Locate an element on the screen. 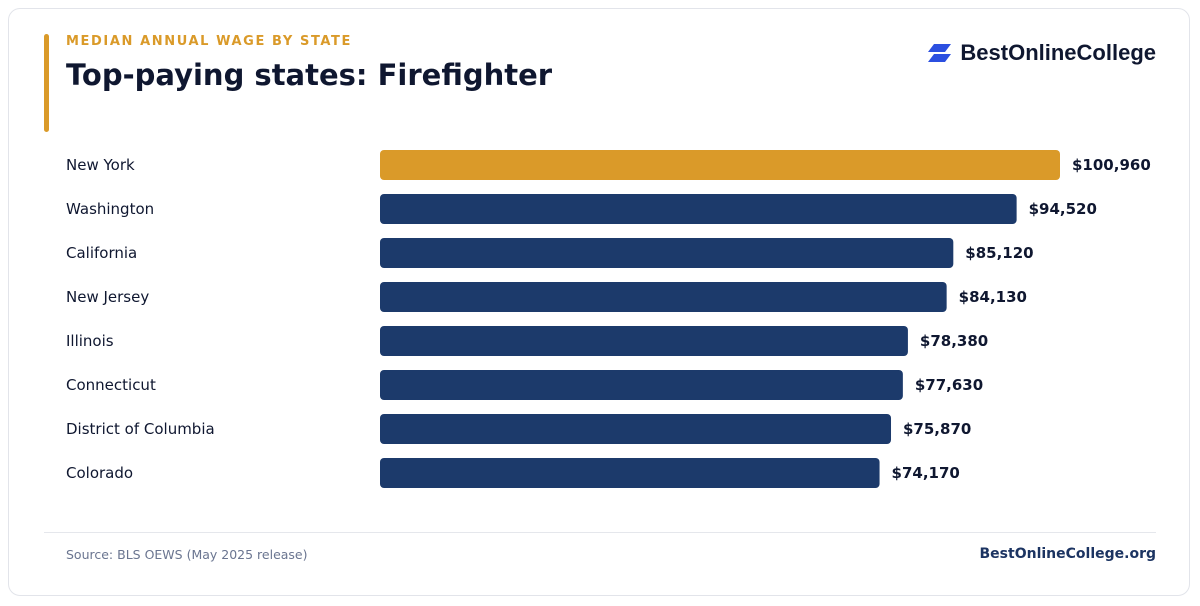 The width and height of the screenshot is (1200, 606). brand-name: BestOnlineCollege is located at coordinates (1058, 52).